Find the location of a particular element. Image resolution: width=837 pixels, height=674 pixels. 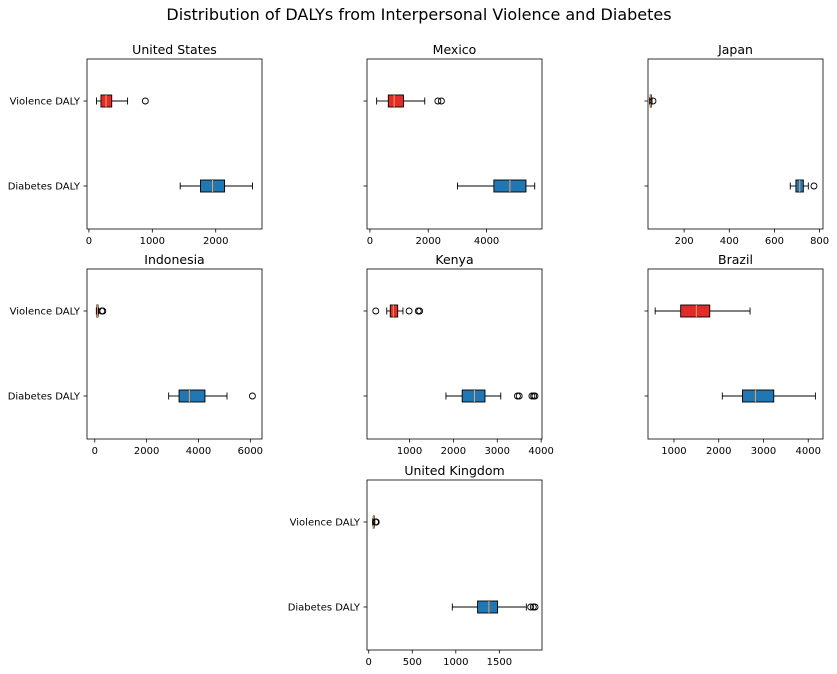

x-tick-label: 1500 is located at coordinates (499, 662).